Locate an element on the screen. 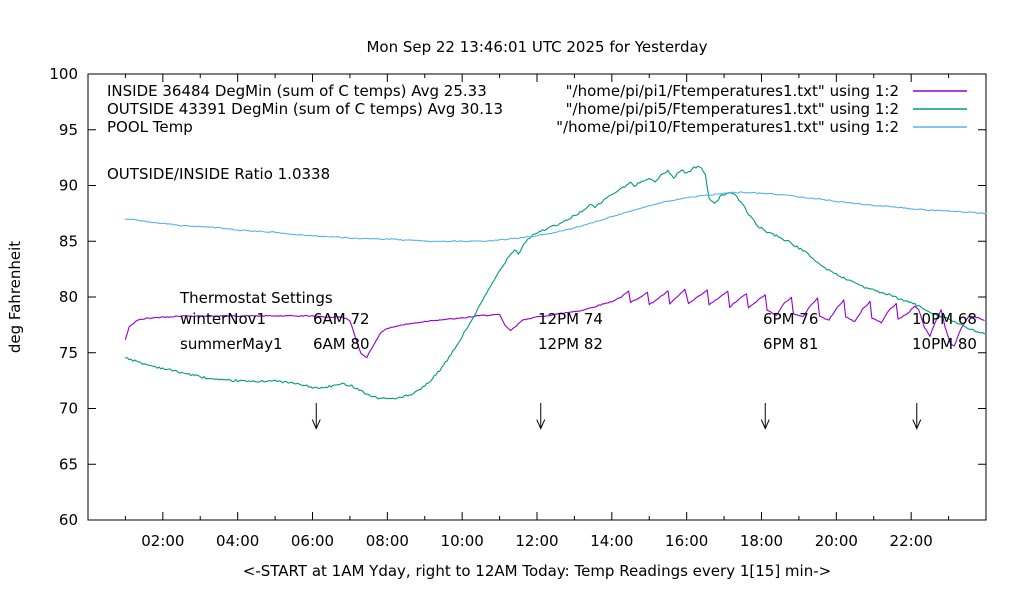 This screenshot has width=1020, height=600. legend-label-pool: POOL Temp is located at coordinates (150, 127).